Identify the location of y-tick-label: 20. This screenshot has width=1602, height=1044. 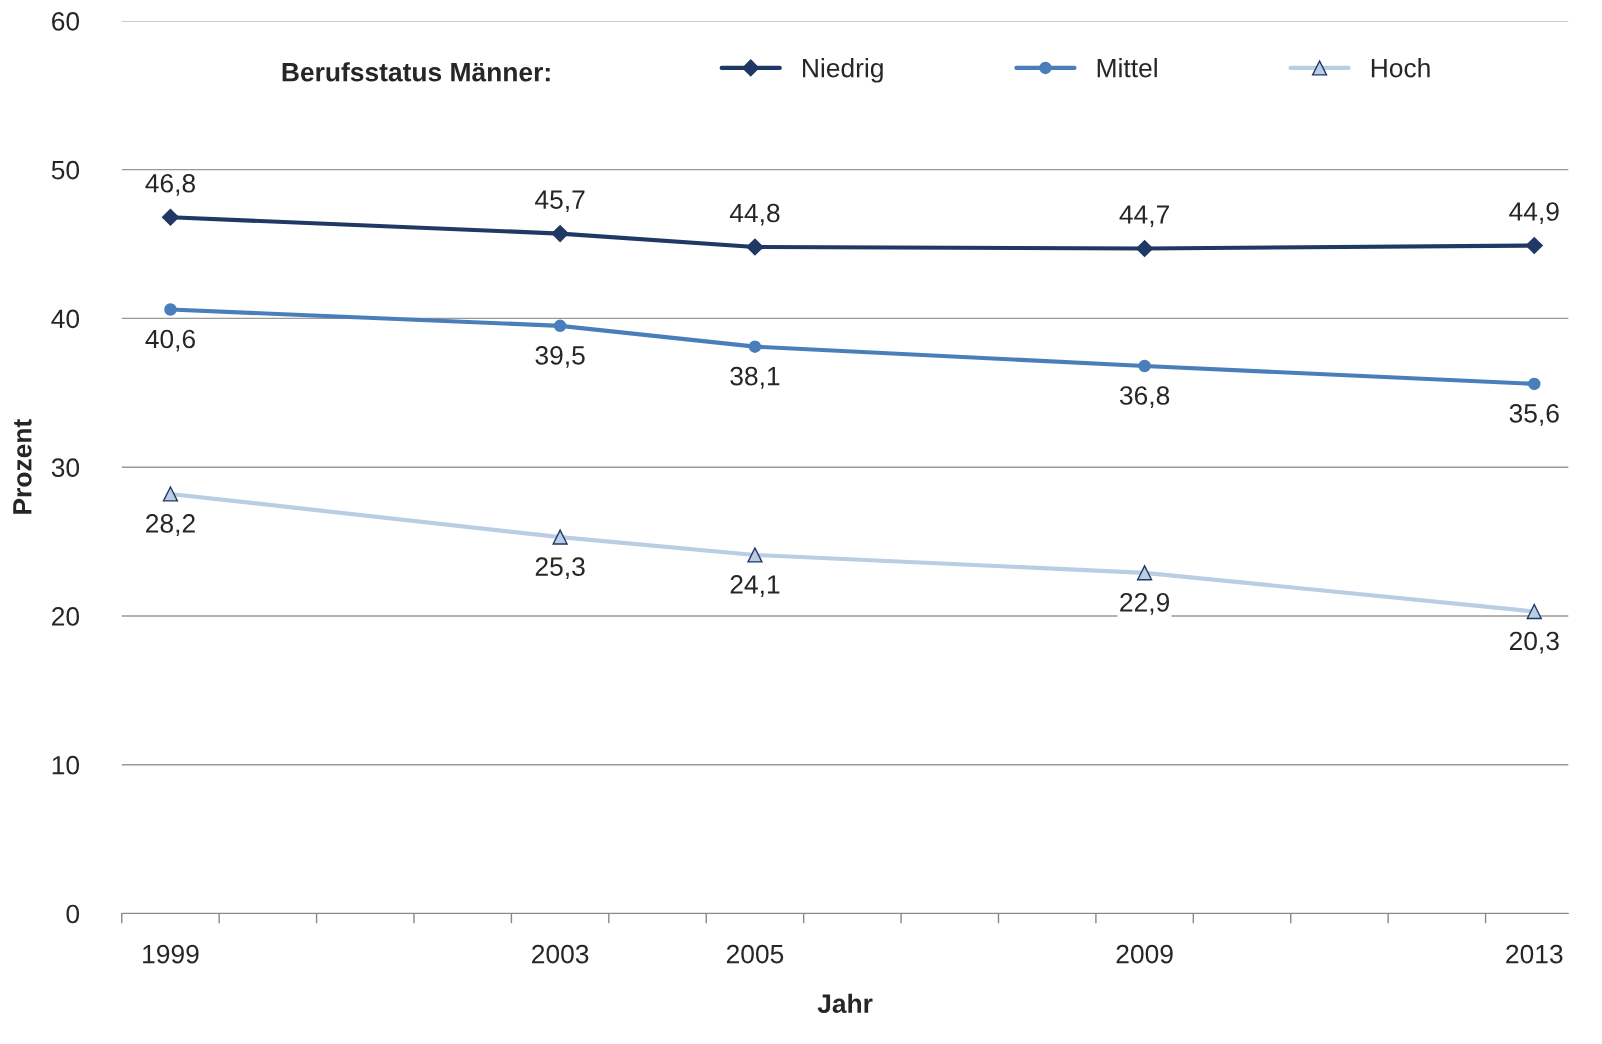
(66, 616).